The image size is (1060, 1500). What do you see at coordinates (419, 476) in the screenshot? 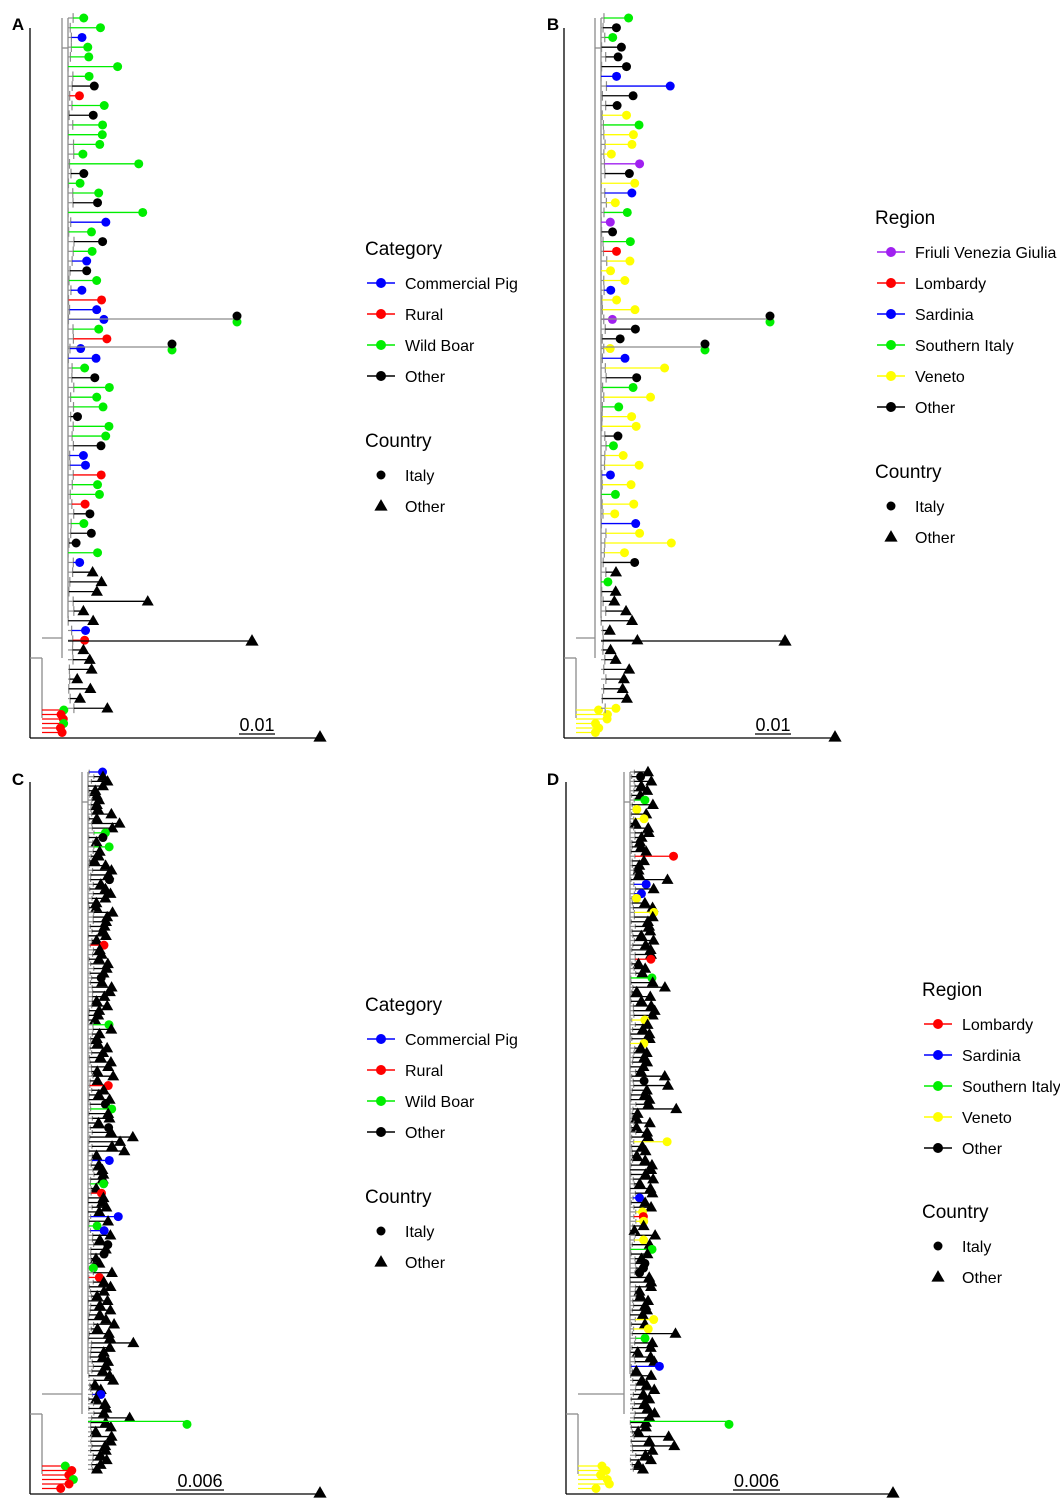
I see `legend-item-label: Italy` at bounding box center [419, 476].